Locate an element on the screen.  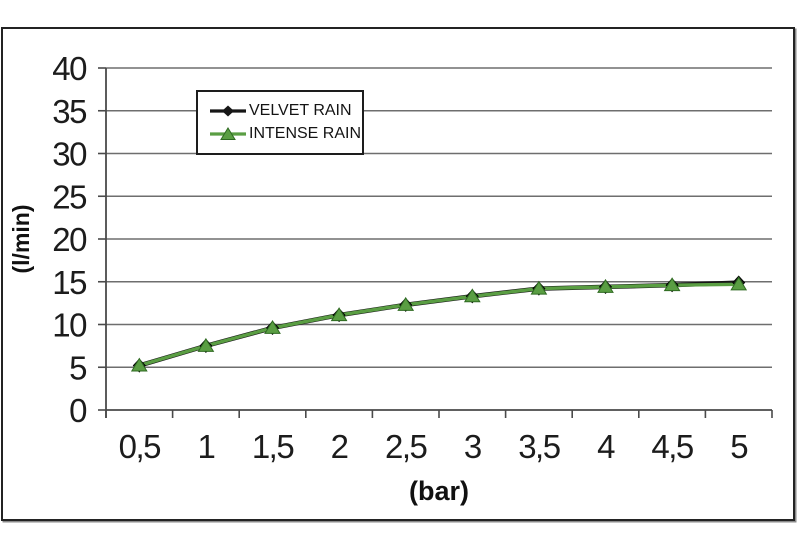
y-tick-label: 15 is located at coordinates (69, 282).